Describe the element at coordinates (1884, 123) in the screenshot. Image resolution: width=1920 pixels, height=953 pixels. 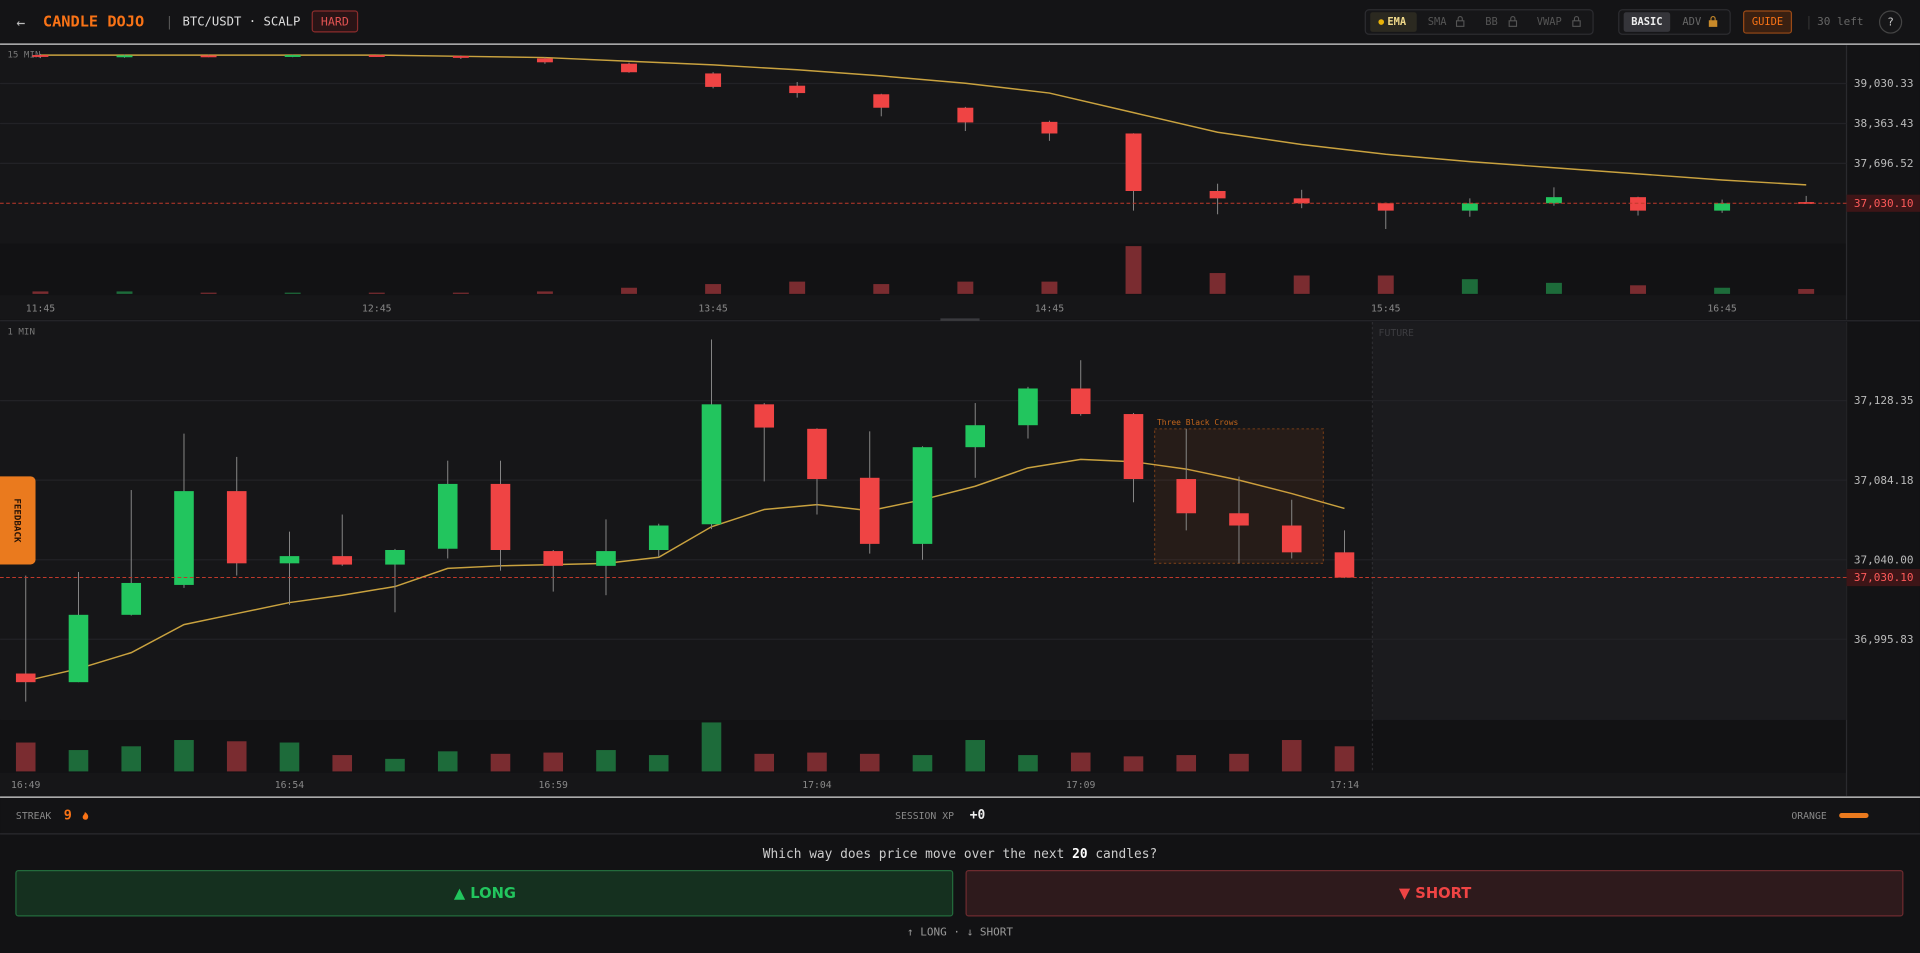
I see `y-tick-label: 38,363.43` at that location.